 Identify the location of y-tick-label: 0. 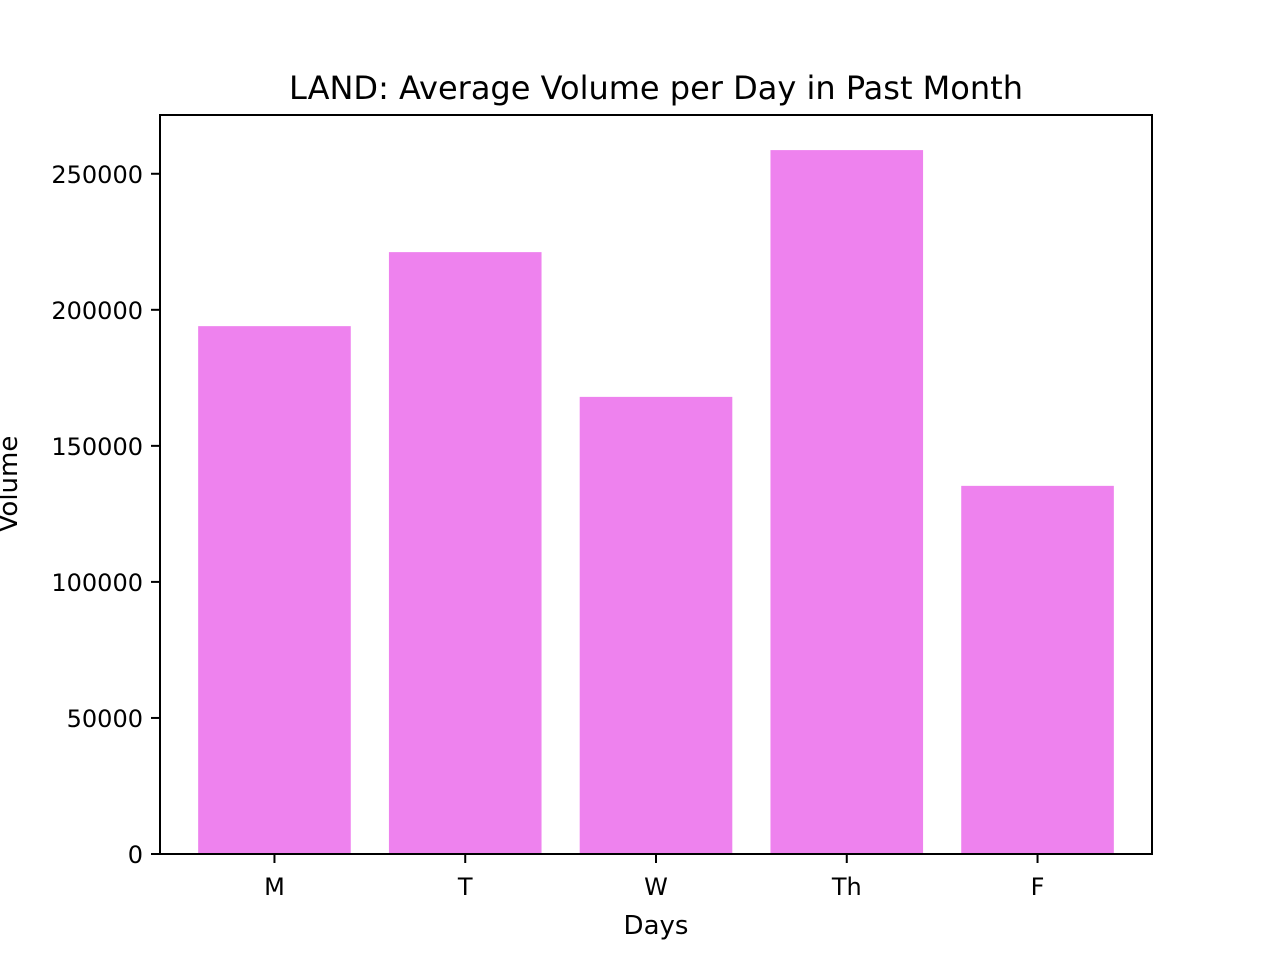
(135, 855).